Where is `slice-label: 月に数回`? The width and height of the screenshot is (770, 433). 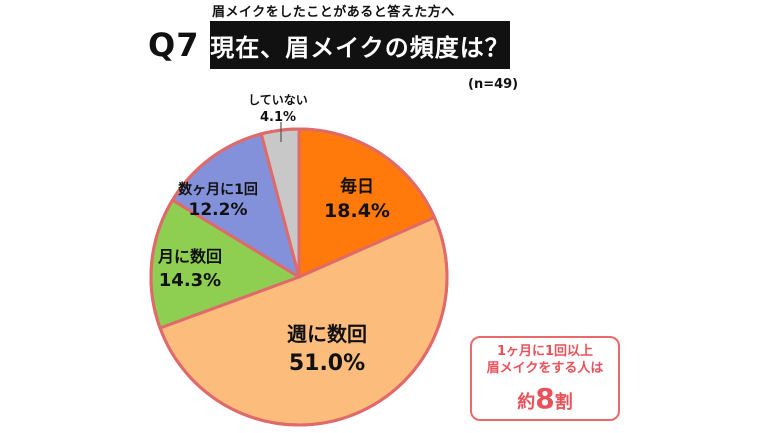 slice-label: 月に数回 is located at coordinates (189, 256).